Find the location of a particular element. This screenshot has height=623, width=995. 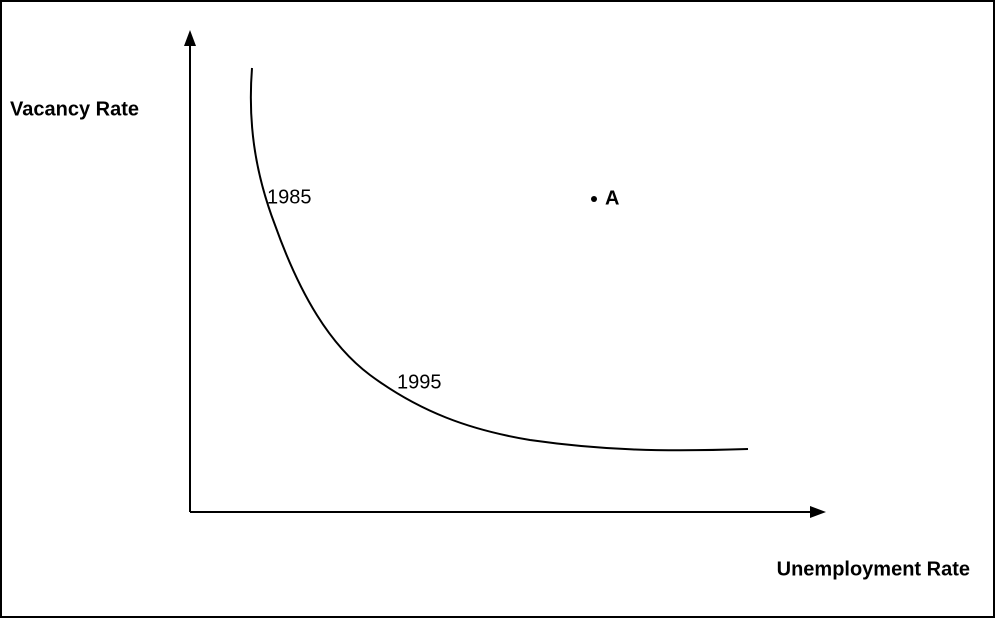

y-axis-arrow is located at coordinates (190, 38).